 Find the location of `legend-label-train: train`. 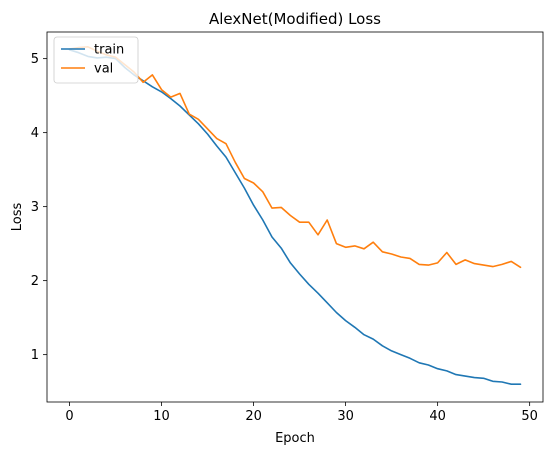

legend-label-train: train is located at coordinates (109, 50).